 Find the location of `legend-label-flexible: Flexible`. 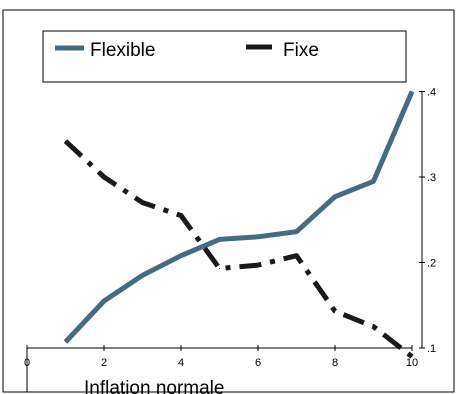

legend-label-flexible: Flexible is located at coordinates (122, 50).